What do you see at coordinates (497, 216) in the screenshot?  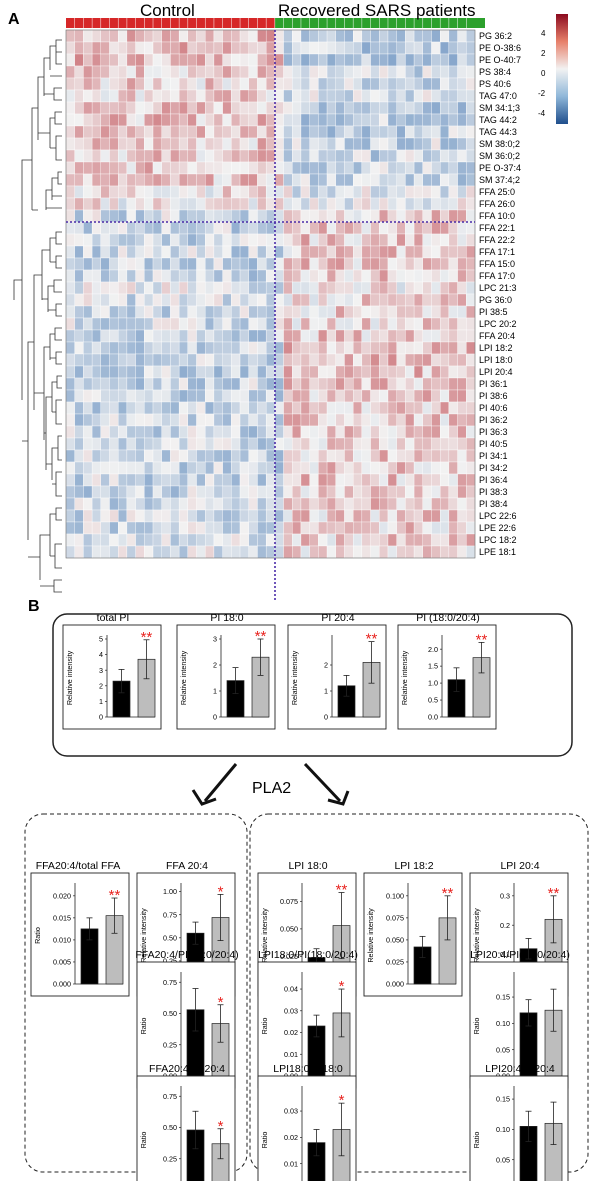 I see `heatmap-row-label: FFA 10:0` at bounding box center [497, 216].